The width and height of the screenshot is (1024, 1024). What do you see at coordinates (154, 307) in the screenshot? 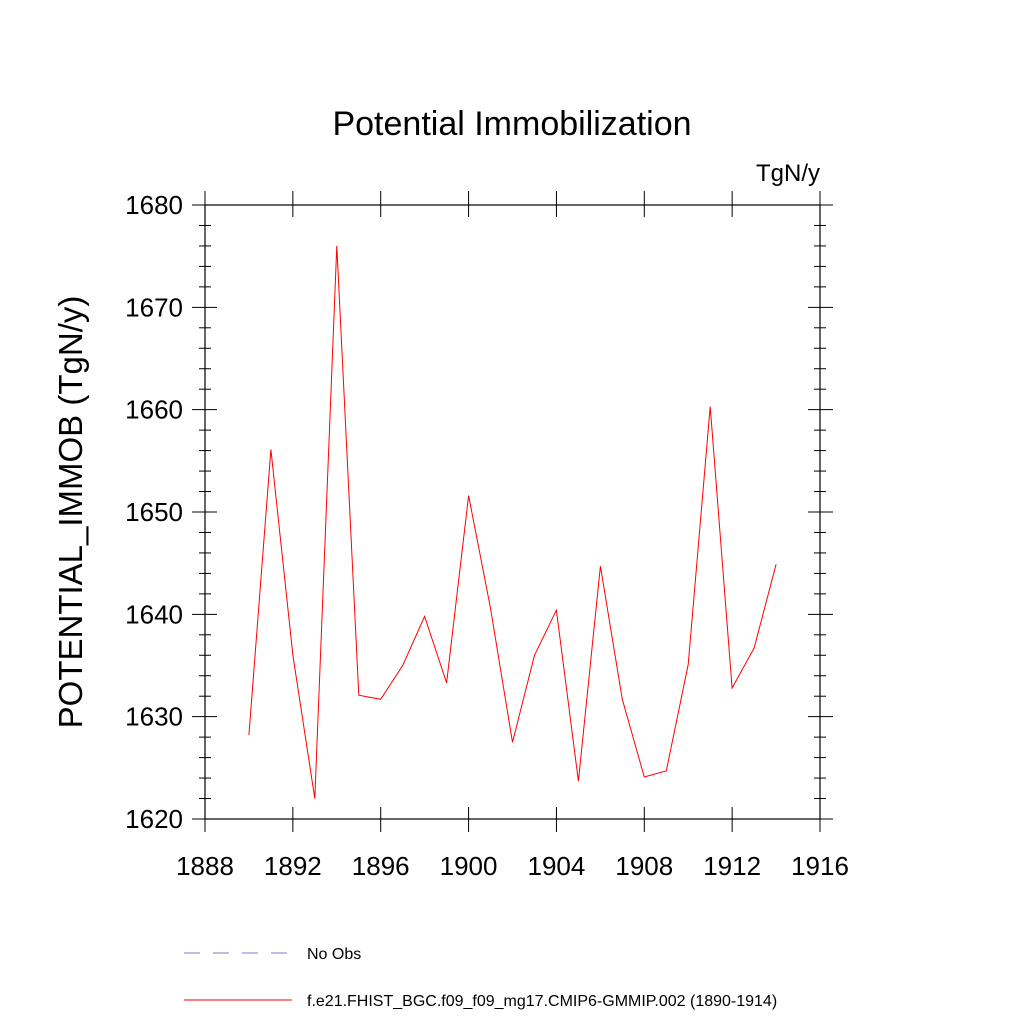
I see `y-tick-label: 1670` at bounding box center [154, 307].